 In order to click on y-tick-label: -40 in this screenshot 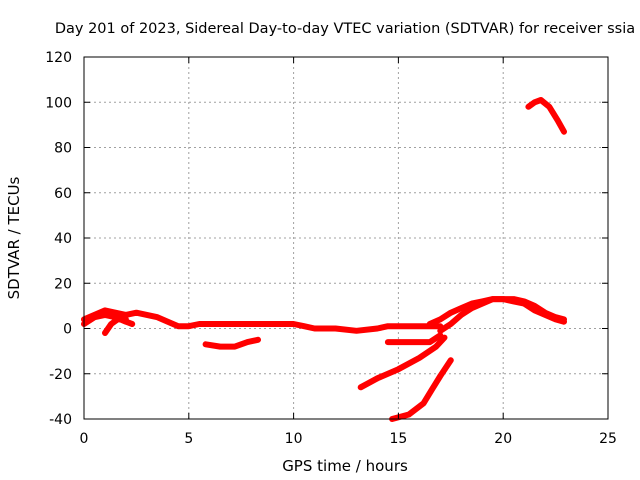, I will do `click(60, 420)`.